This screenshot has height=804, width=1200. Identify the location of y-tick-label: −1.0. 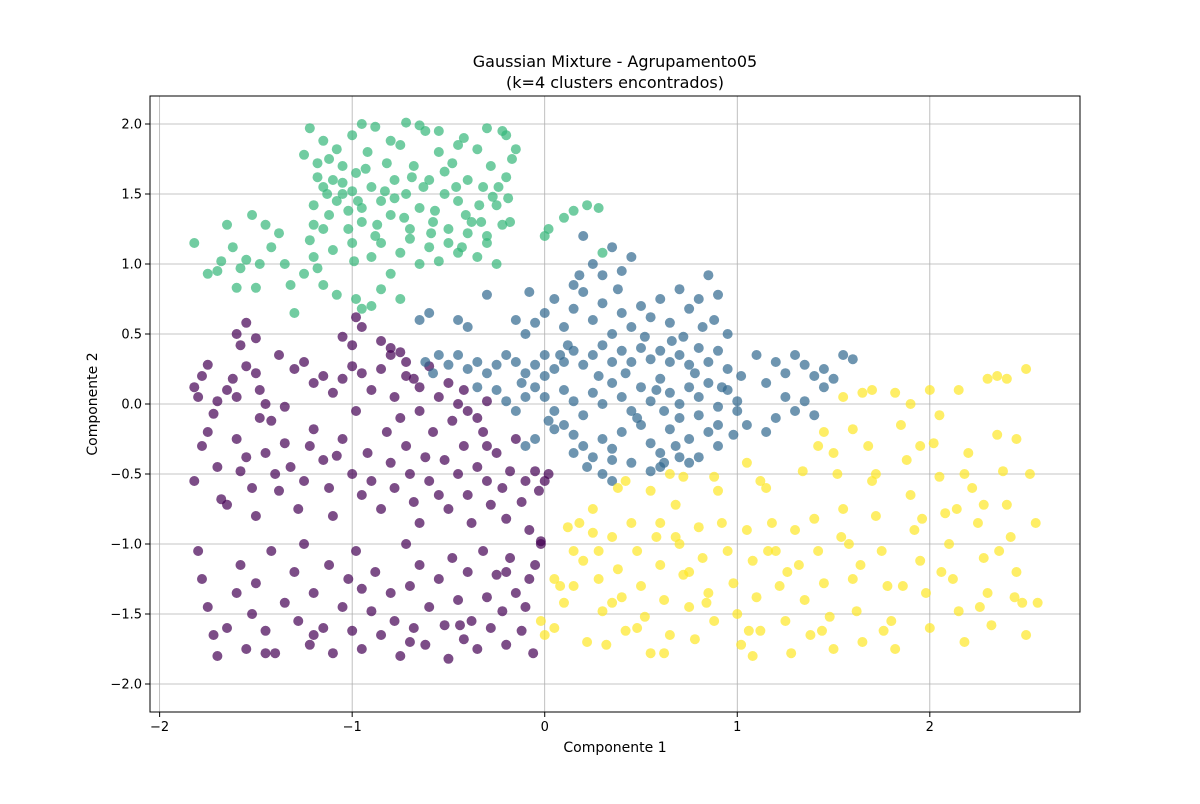
(126, 545).